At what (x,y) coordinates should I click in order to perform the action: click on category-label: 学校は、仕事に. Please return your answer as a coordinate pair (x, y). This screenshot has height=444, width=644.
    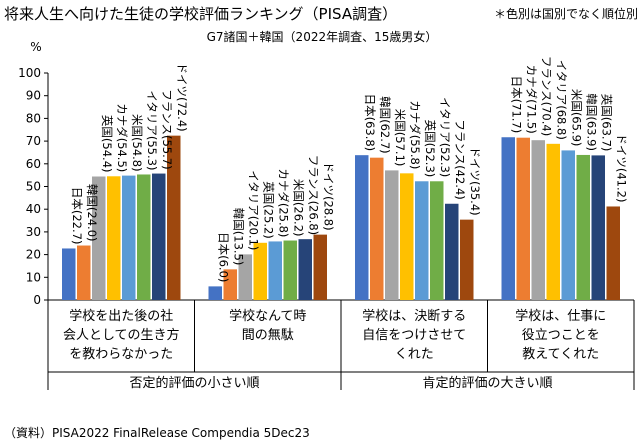
    Looking at the image, I should click on (560, 316).